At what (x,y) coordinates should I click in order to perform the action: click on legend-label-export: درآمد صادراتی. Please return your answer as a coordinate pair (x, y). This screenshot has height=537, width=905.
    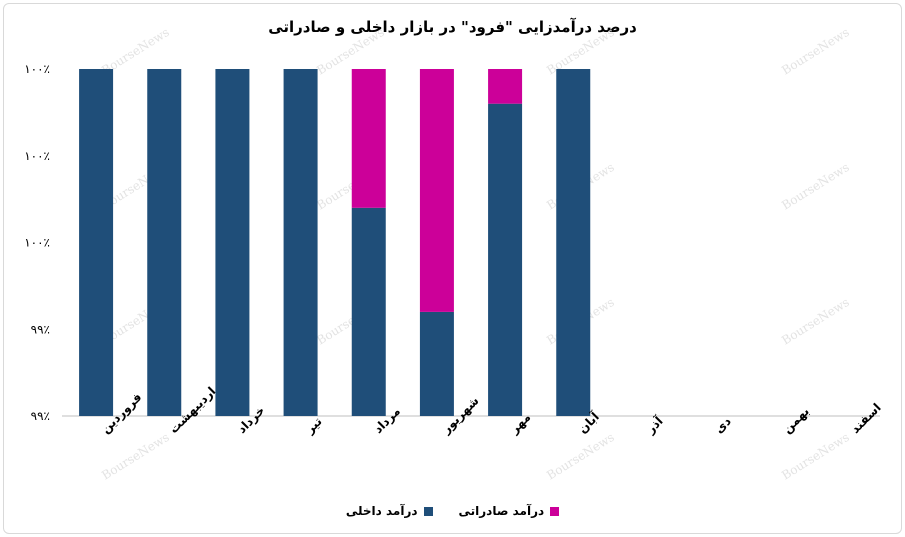
    Looking at the image, I should click on (501, 511).